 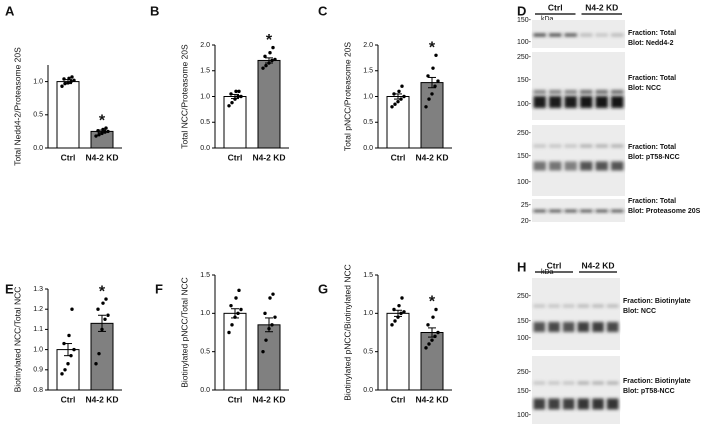 What do you see at coordinates (554, 265) in the screenshot?
I see `group-label: Ctrl` at bounding box center [554, 265].